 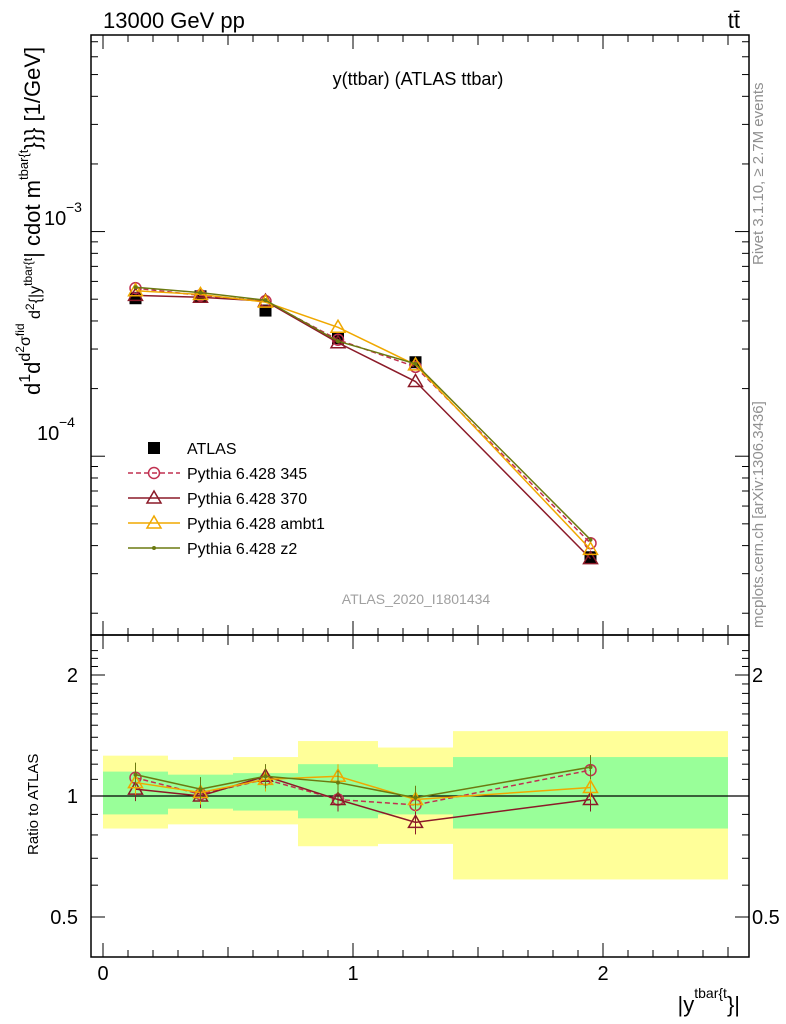 I want to click on ratio-tick-label-1: 1, so click(x=72, y=797).